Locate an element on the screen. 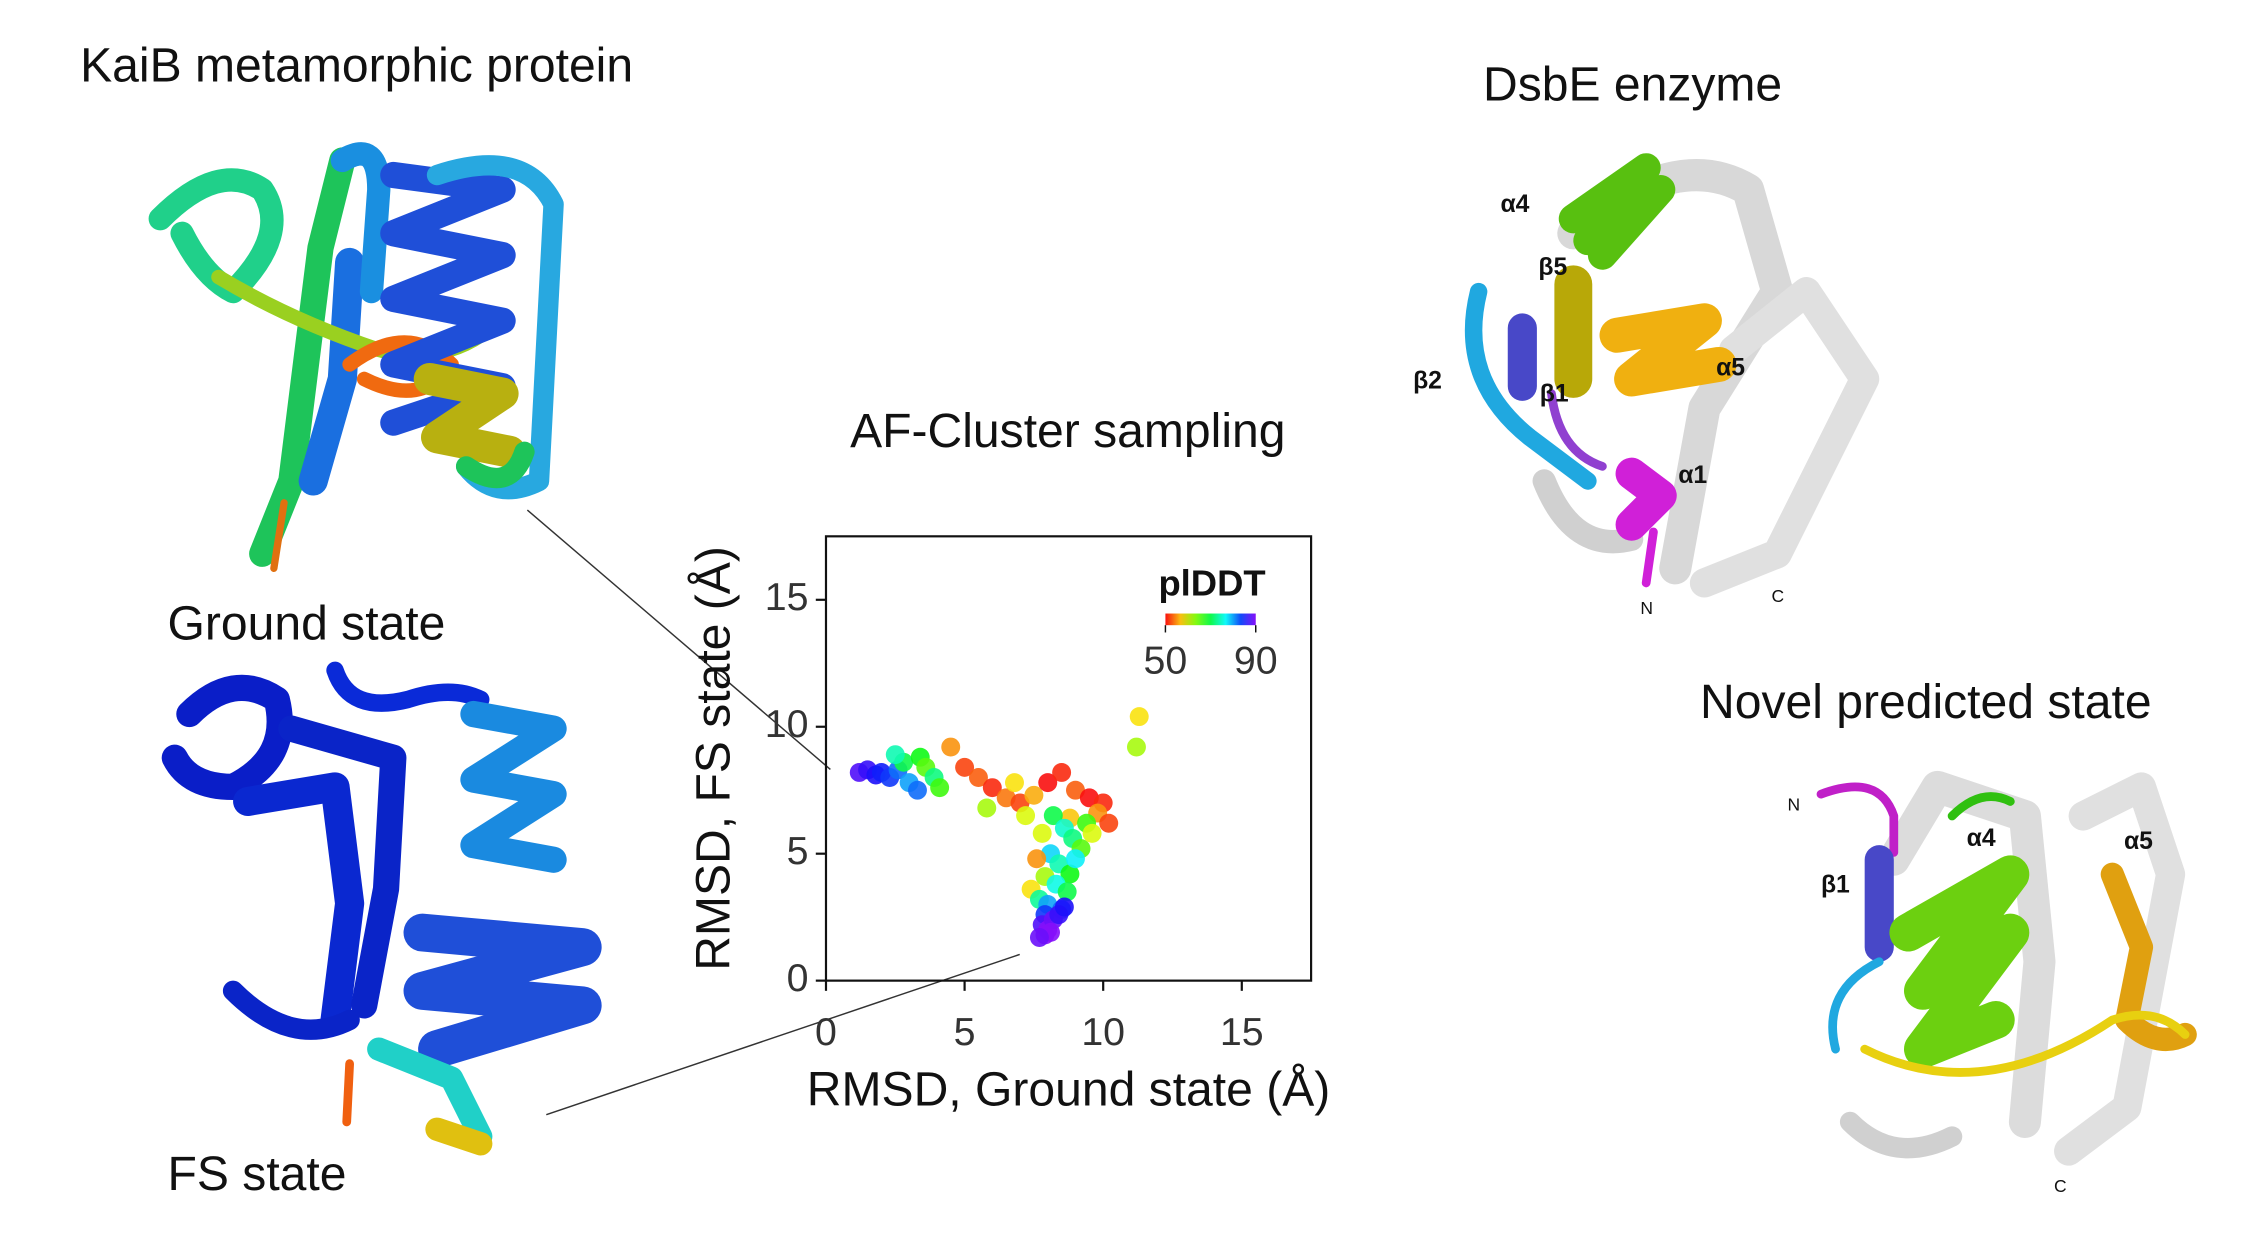  structure-label: β5 is located at coordinates (1552, 267).